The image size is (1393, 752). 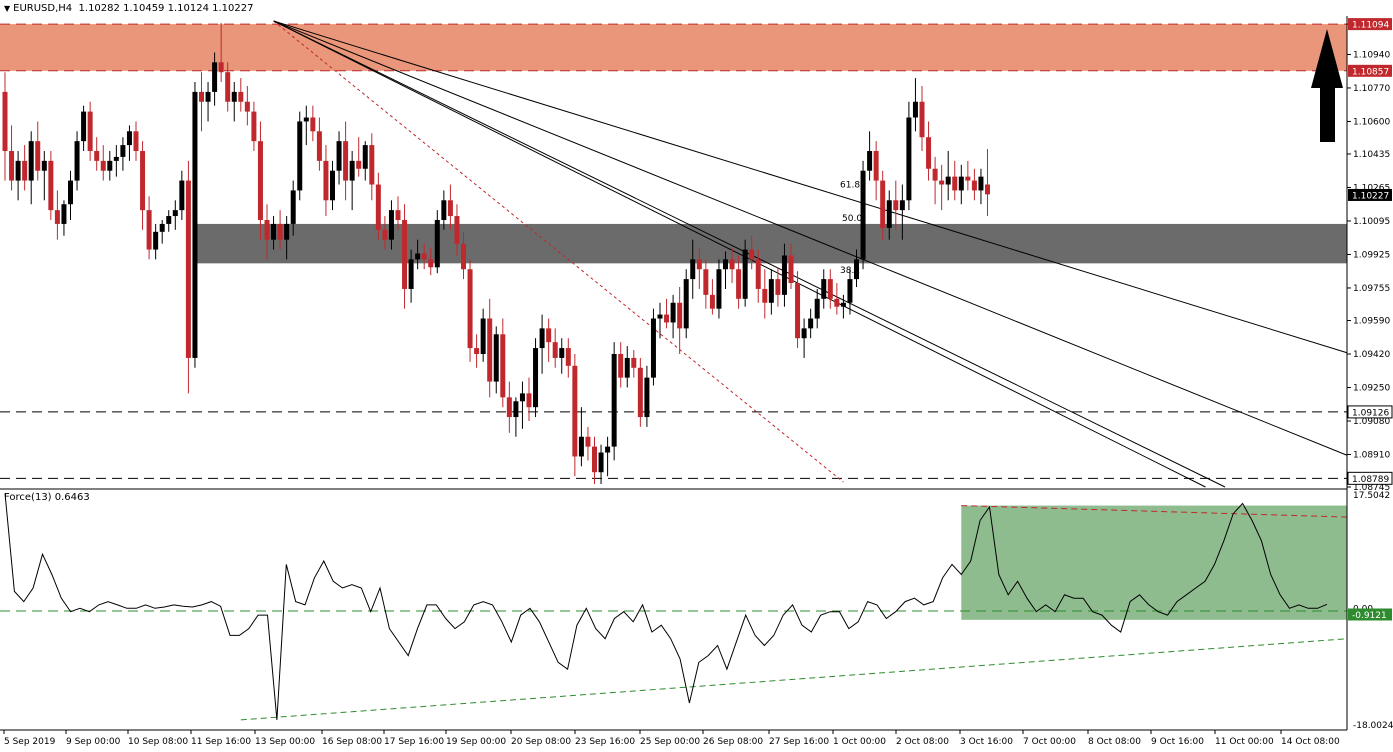 I want to click on resistance-zone-rect, so click(x=673, y=47).